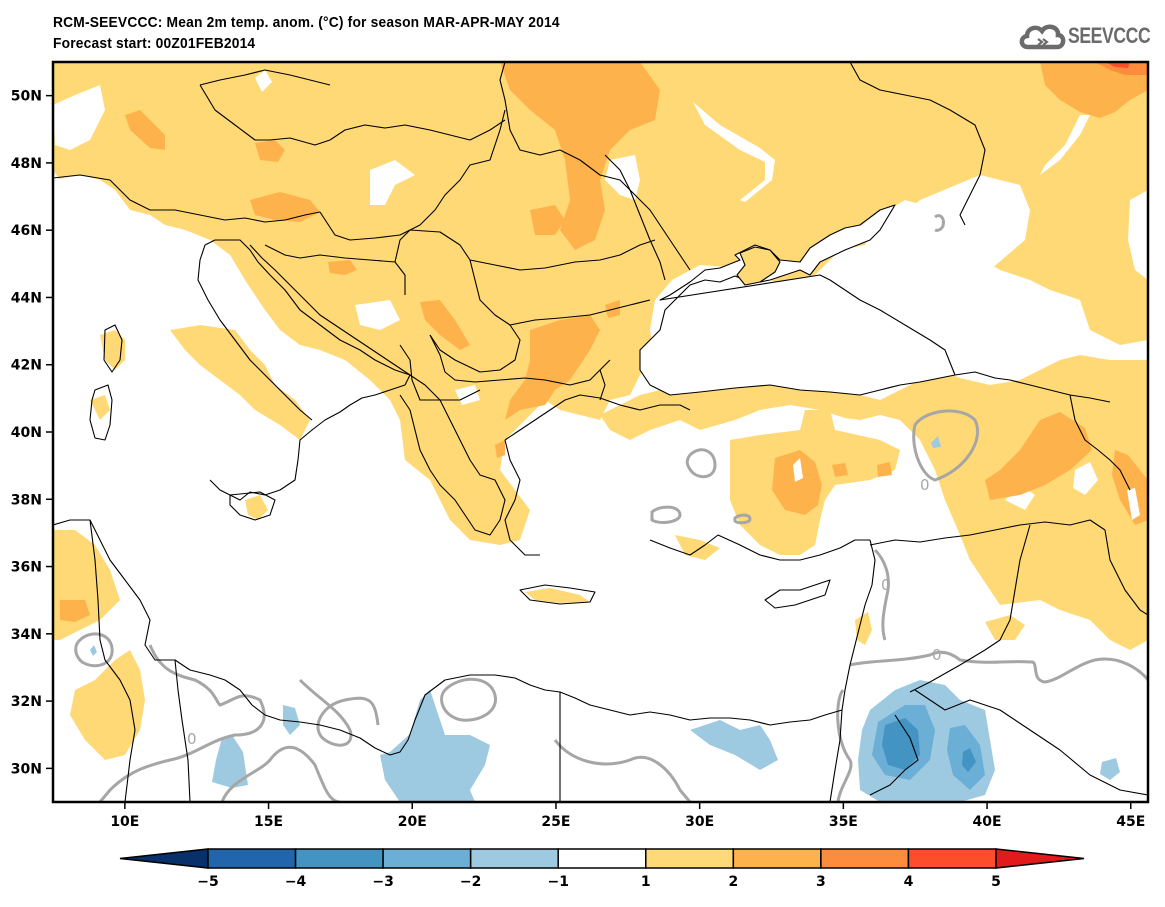 The height and width of the screenshot is (907, 1165). Describe the element at coordinates (124, 822) in the screenshot. I see `lon-tick-label: 10E` at that location.